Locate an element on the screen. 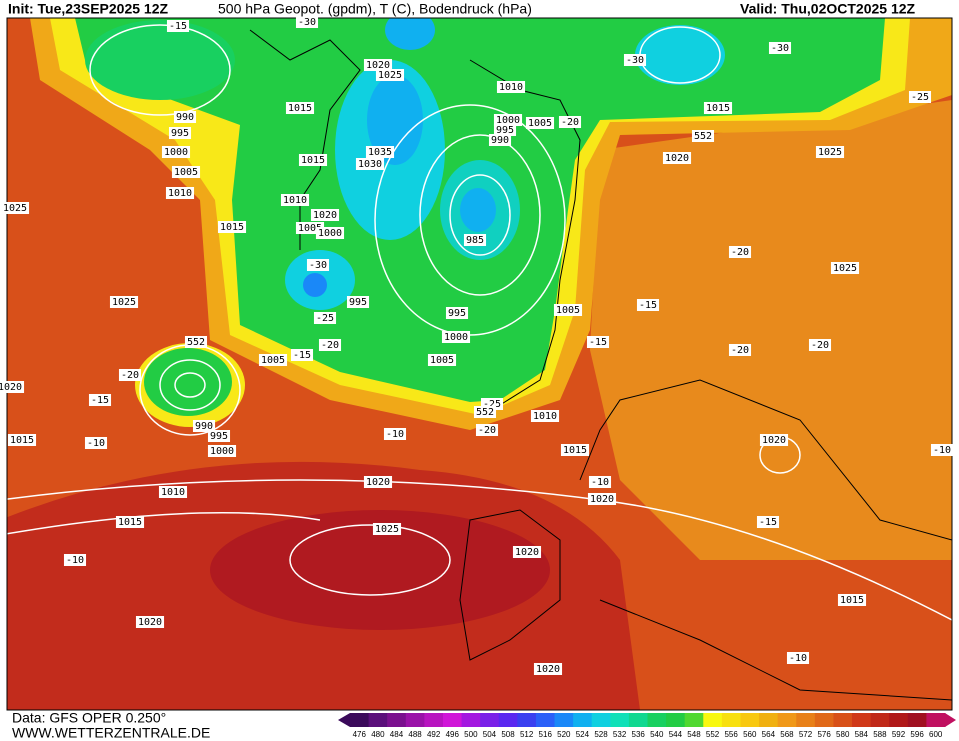  contour-label: 552 is located at coordinates (485, 412).